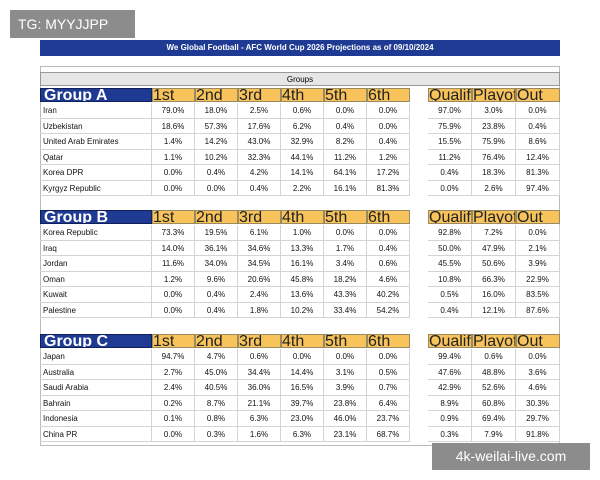  I want to click on position-odds: 68.7%, so click(388, 434).